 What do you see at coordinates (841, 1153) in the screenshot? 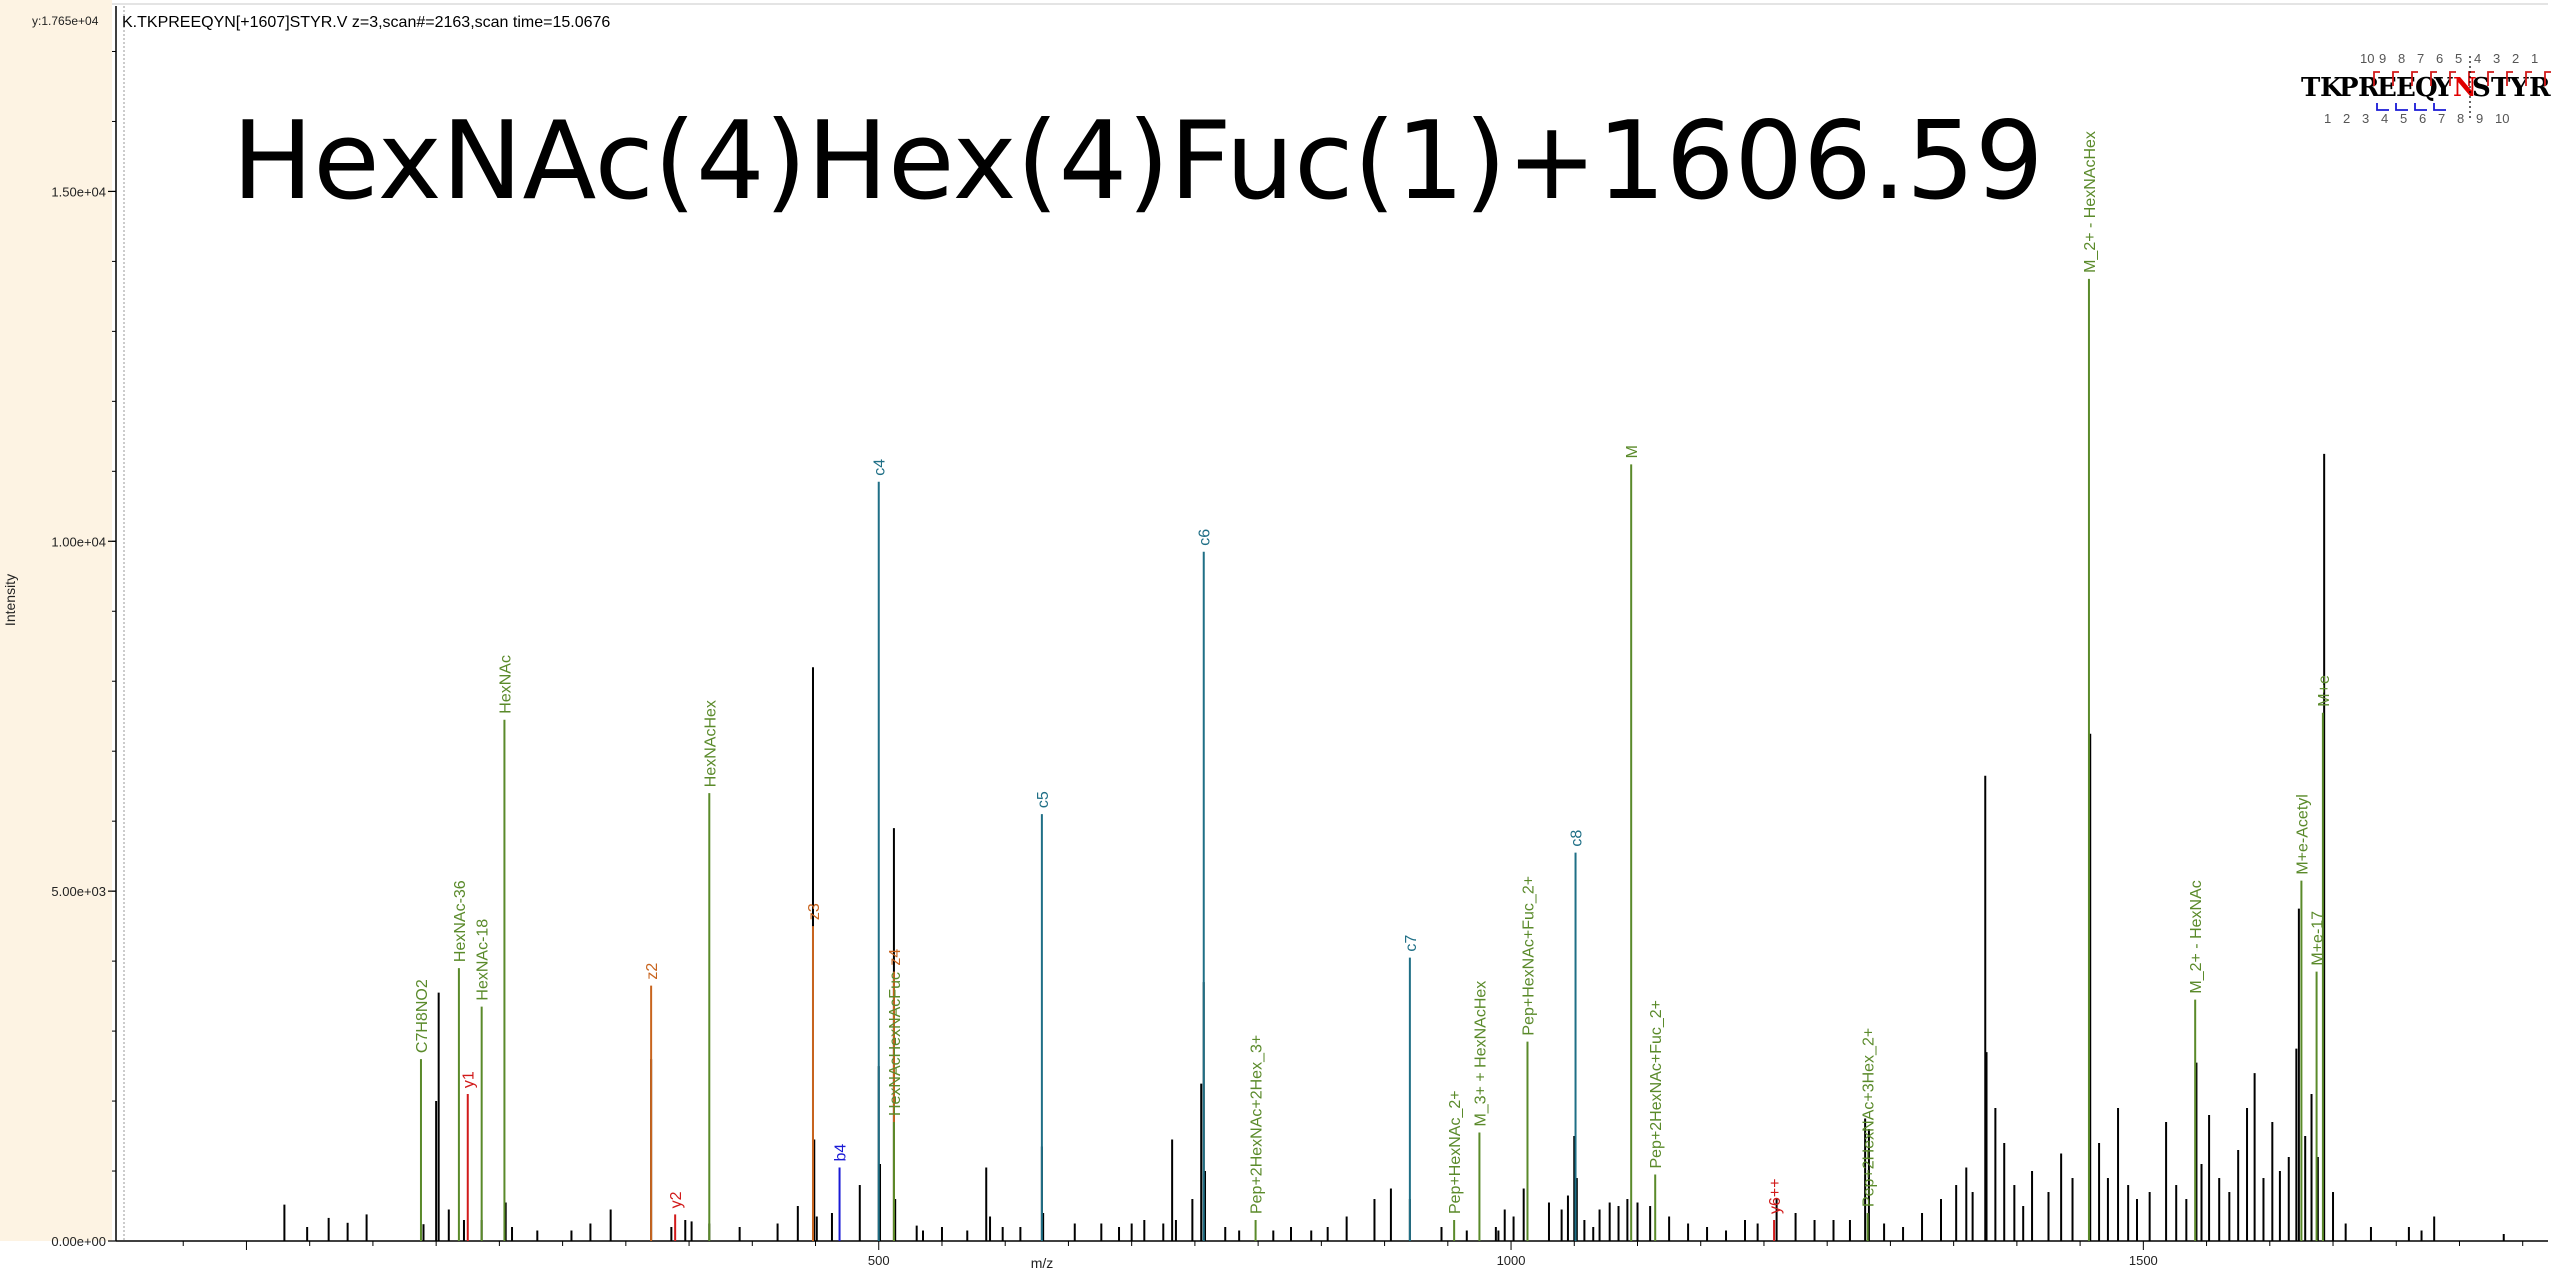
I see `peak-label: b4` at bounding box center [841, 1153].